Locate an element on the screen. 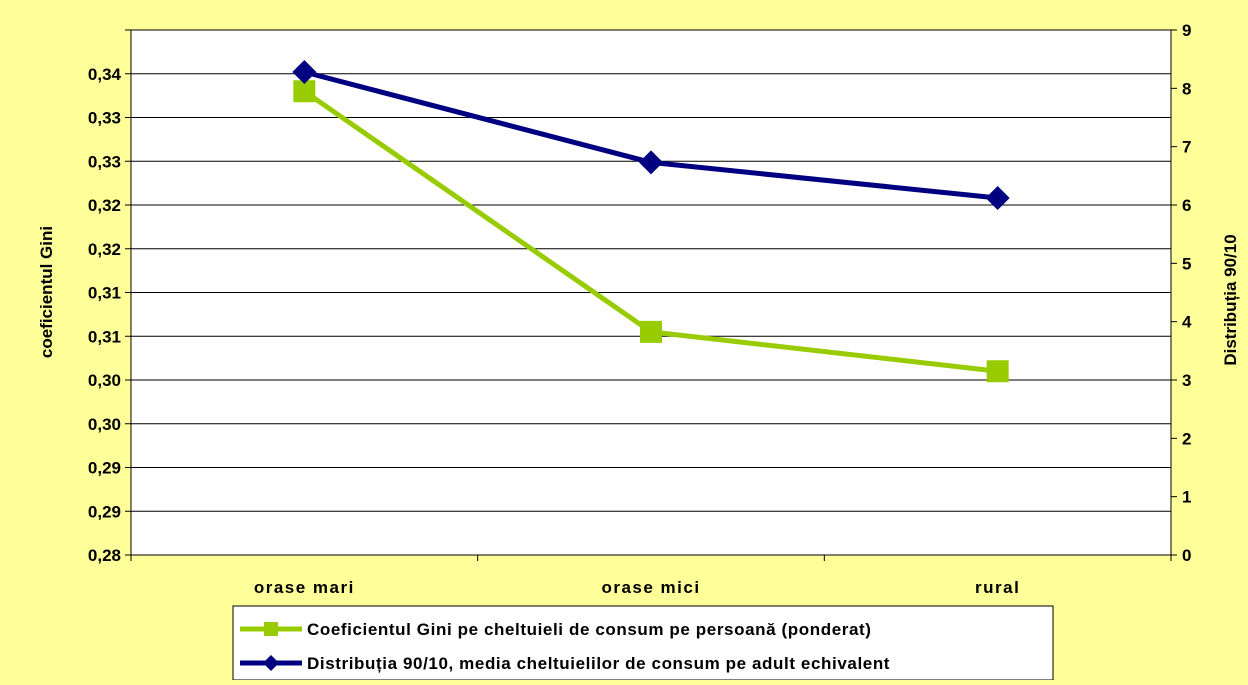  right-tick-label: 3 is located at coordinates (1186, 380).